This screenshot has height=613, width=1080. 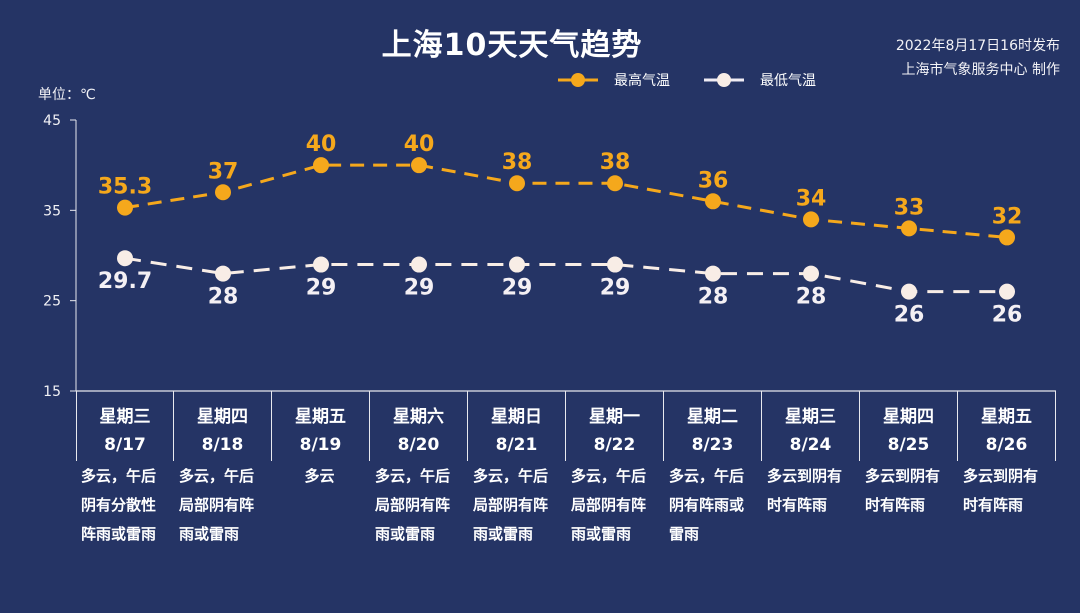 I want to click on weather-description-line: 雷雨, so click(x=684, y=534).